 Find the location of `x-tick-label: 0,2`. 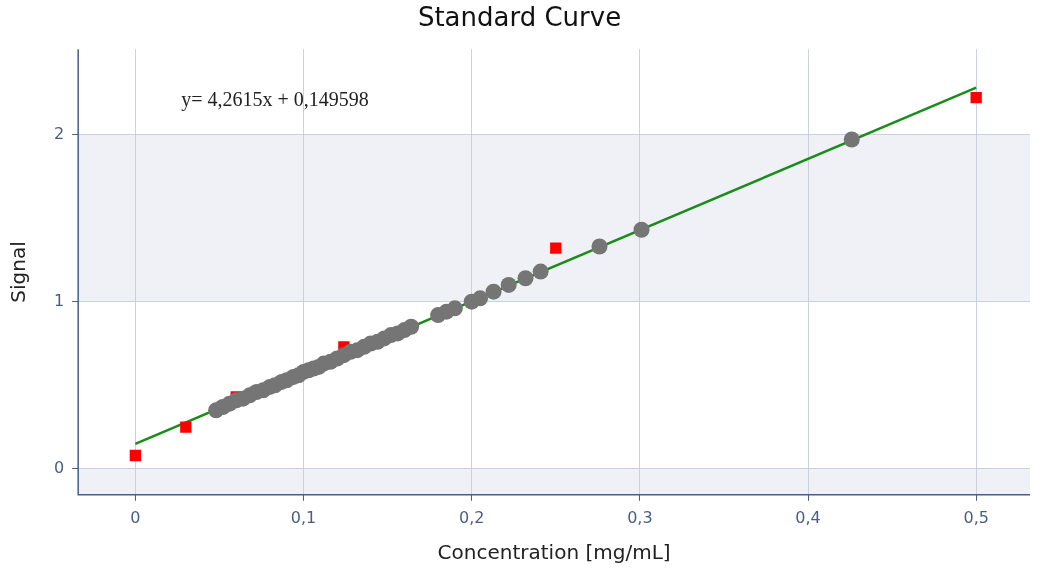

x-tick-label: 0,2 is located at coordinates (471, 517).